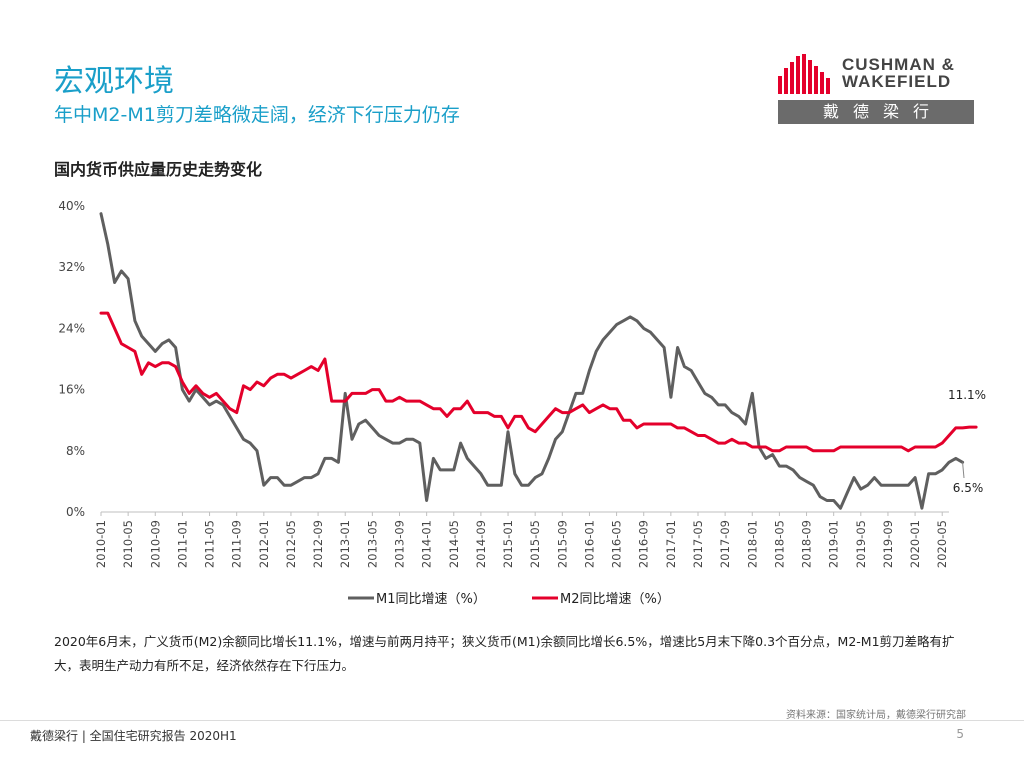 This screenshot has width=1024, height=768. What do you see at coordinates (431, 599) in the screenshot?
I see `legend-label-m1: M1同比增速（%）` at bounding box center [431, 599].